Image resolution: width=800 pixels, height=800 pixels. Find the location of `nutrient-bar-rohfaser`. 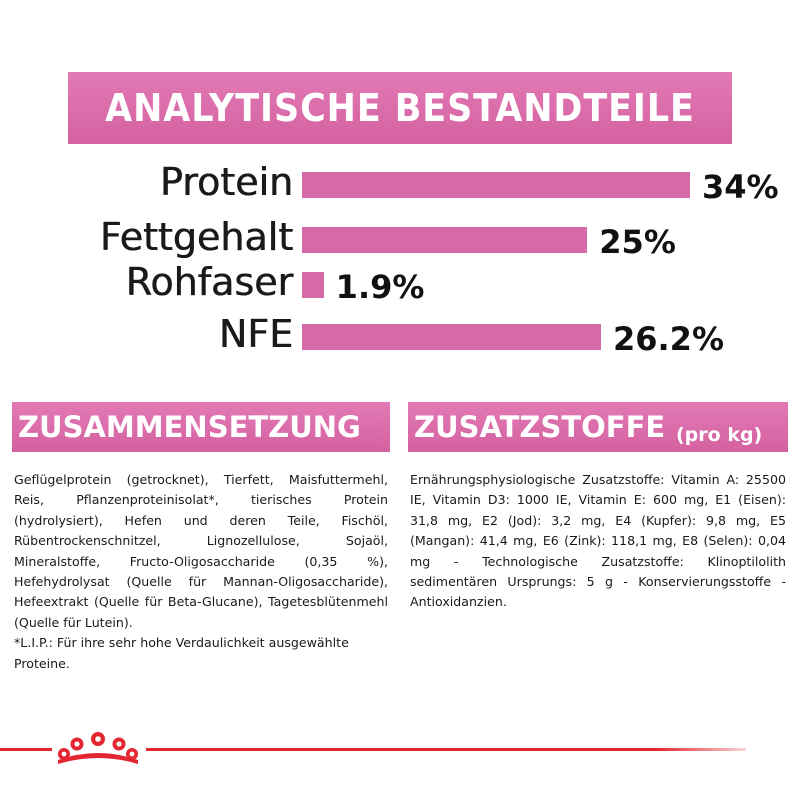

nutrient-bar-rohfaser is located at coordinates (313, 285).